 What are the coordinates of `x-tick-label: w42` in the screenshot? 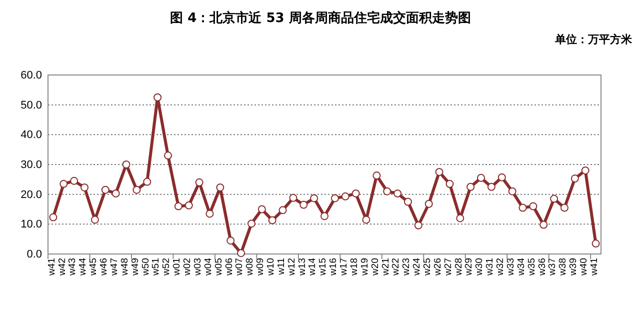 It's located at (62, 267).